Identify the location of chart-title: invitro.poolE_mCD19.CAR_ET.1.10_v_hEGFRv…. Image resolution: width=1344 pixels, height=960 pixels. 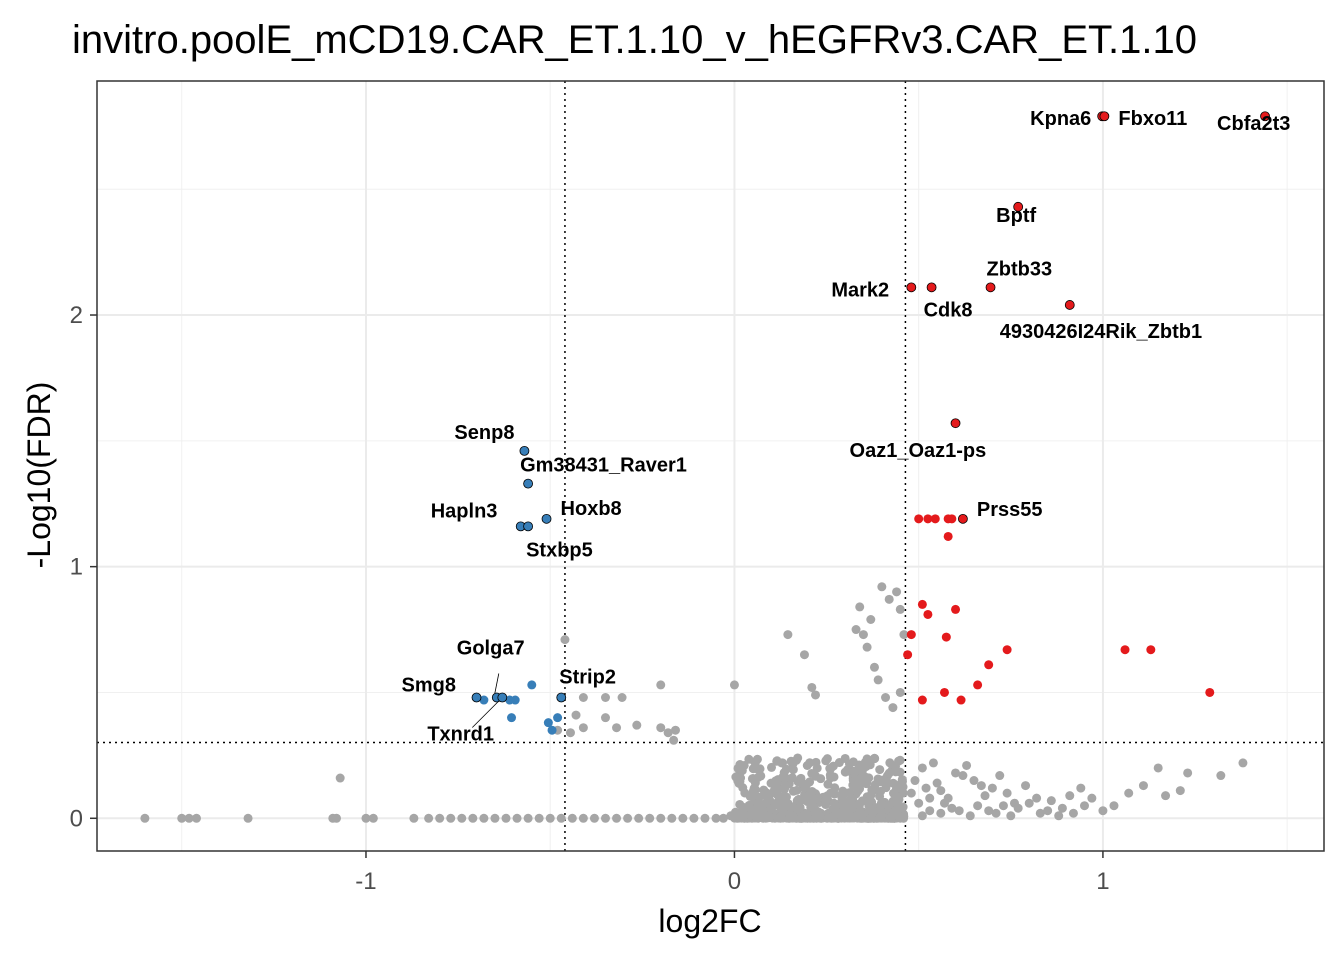
(634, 40).